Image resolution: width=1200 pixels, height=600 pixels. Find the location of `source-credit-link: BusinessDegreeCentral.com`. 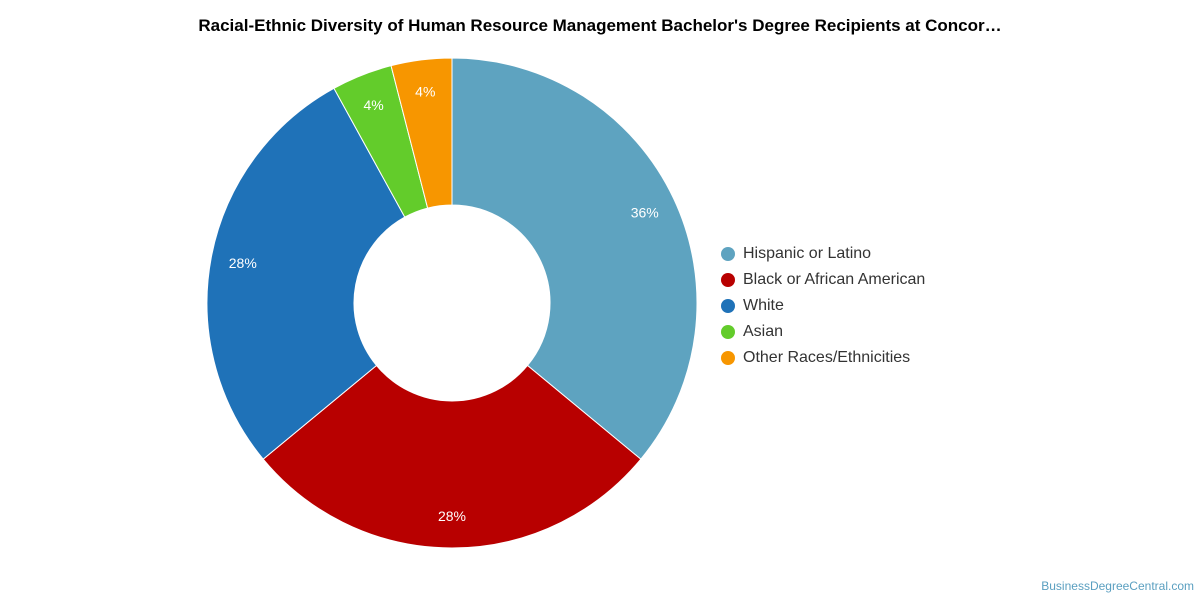

source-credit-link: BusinessDegreeCentral.com is located at coordinates (1117, 586).